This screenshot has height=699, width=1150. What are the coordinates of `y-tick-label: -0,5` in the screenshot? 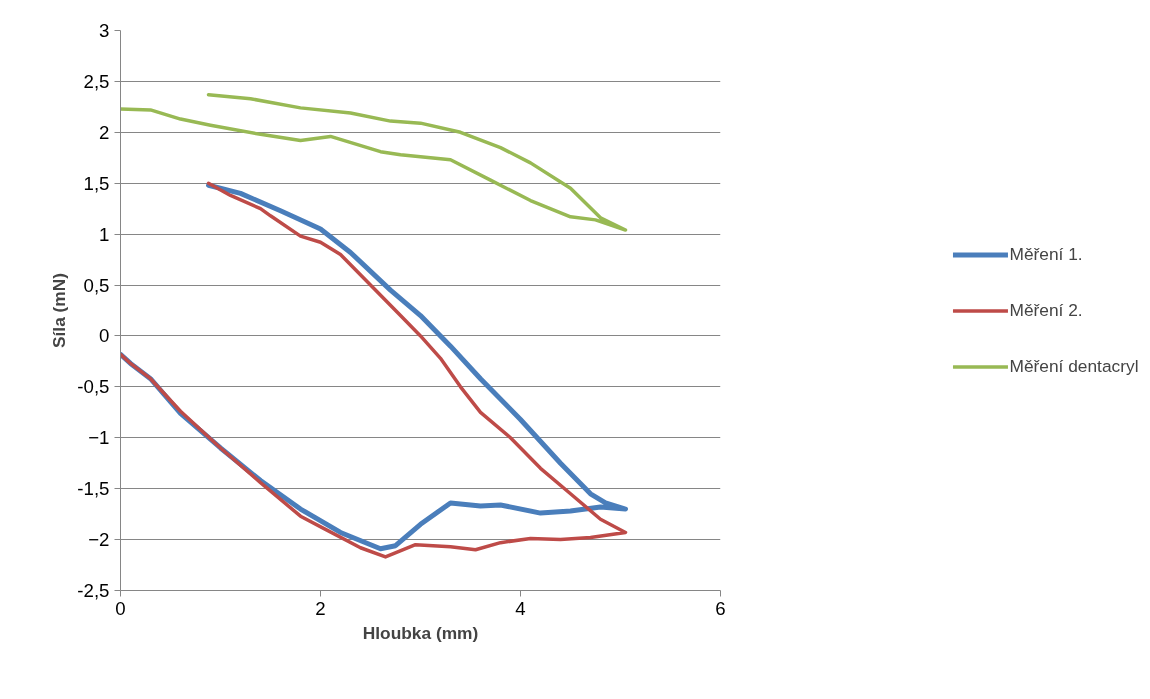 It's located at (93, 387).